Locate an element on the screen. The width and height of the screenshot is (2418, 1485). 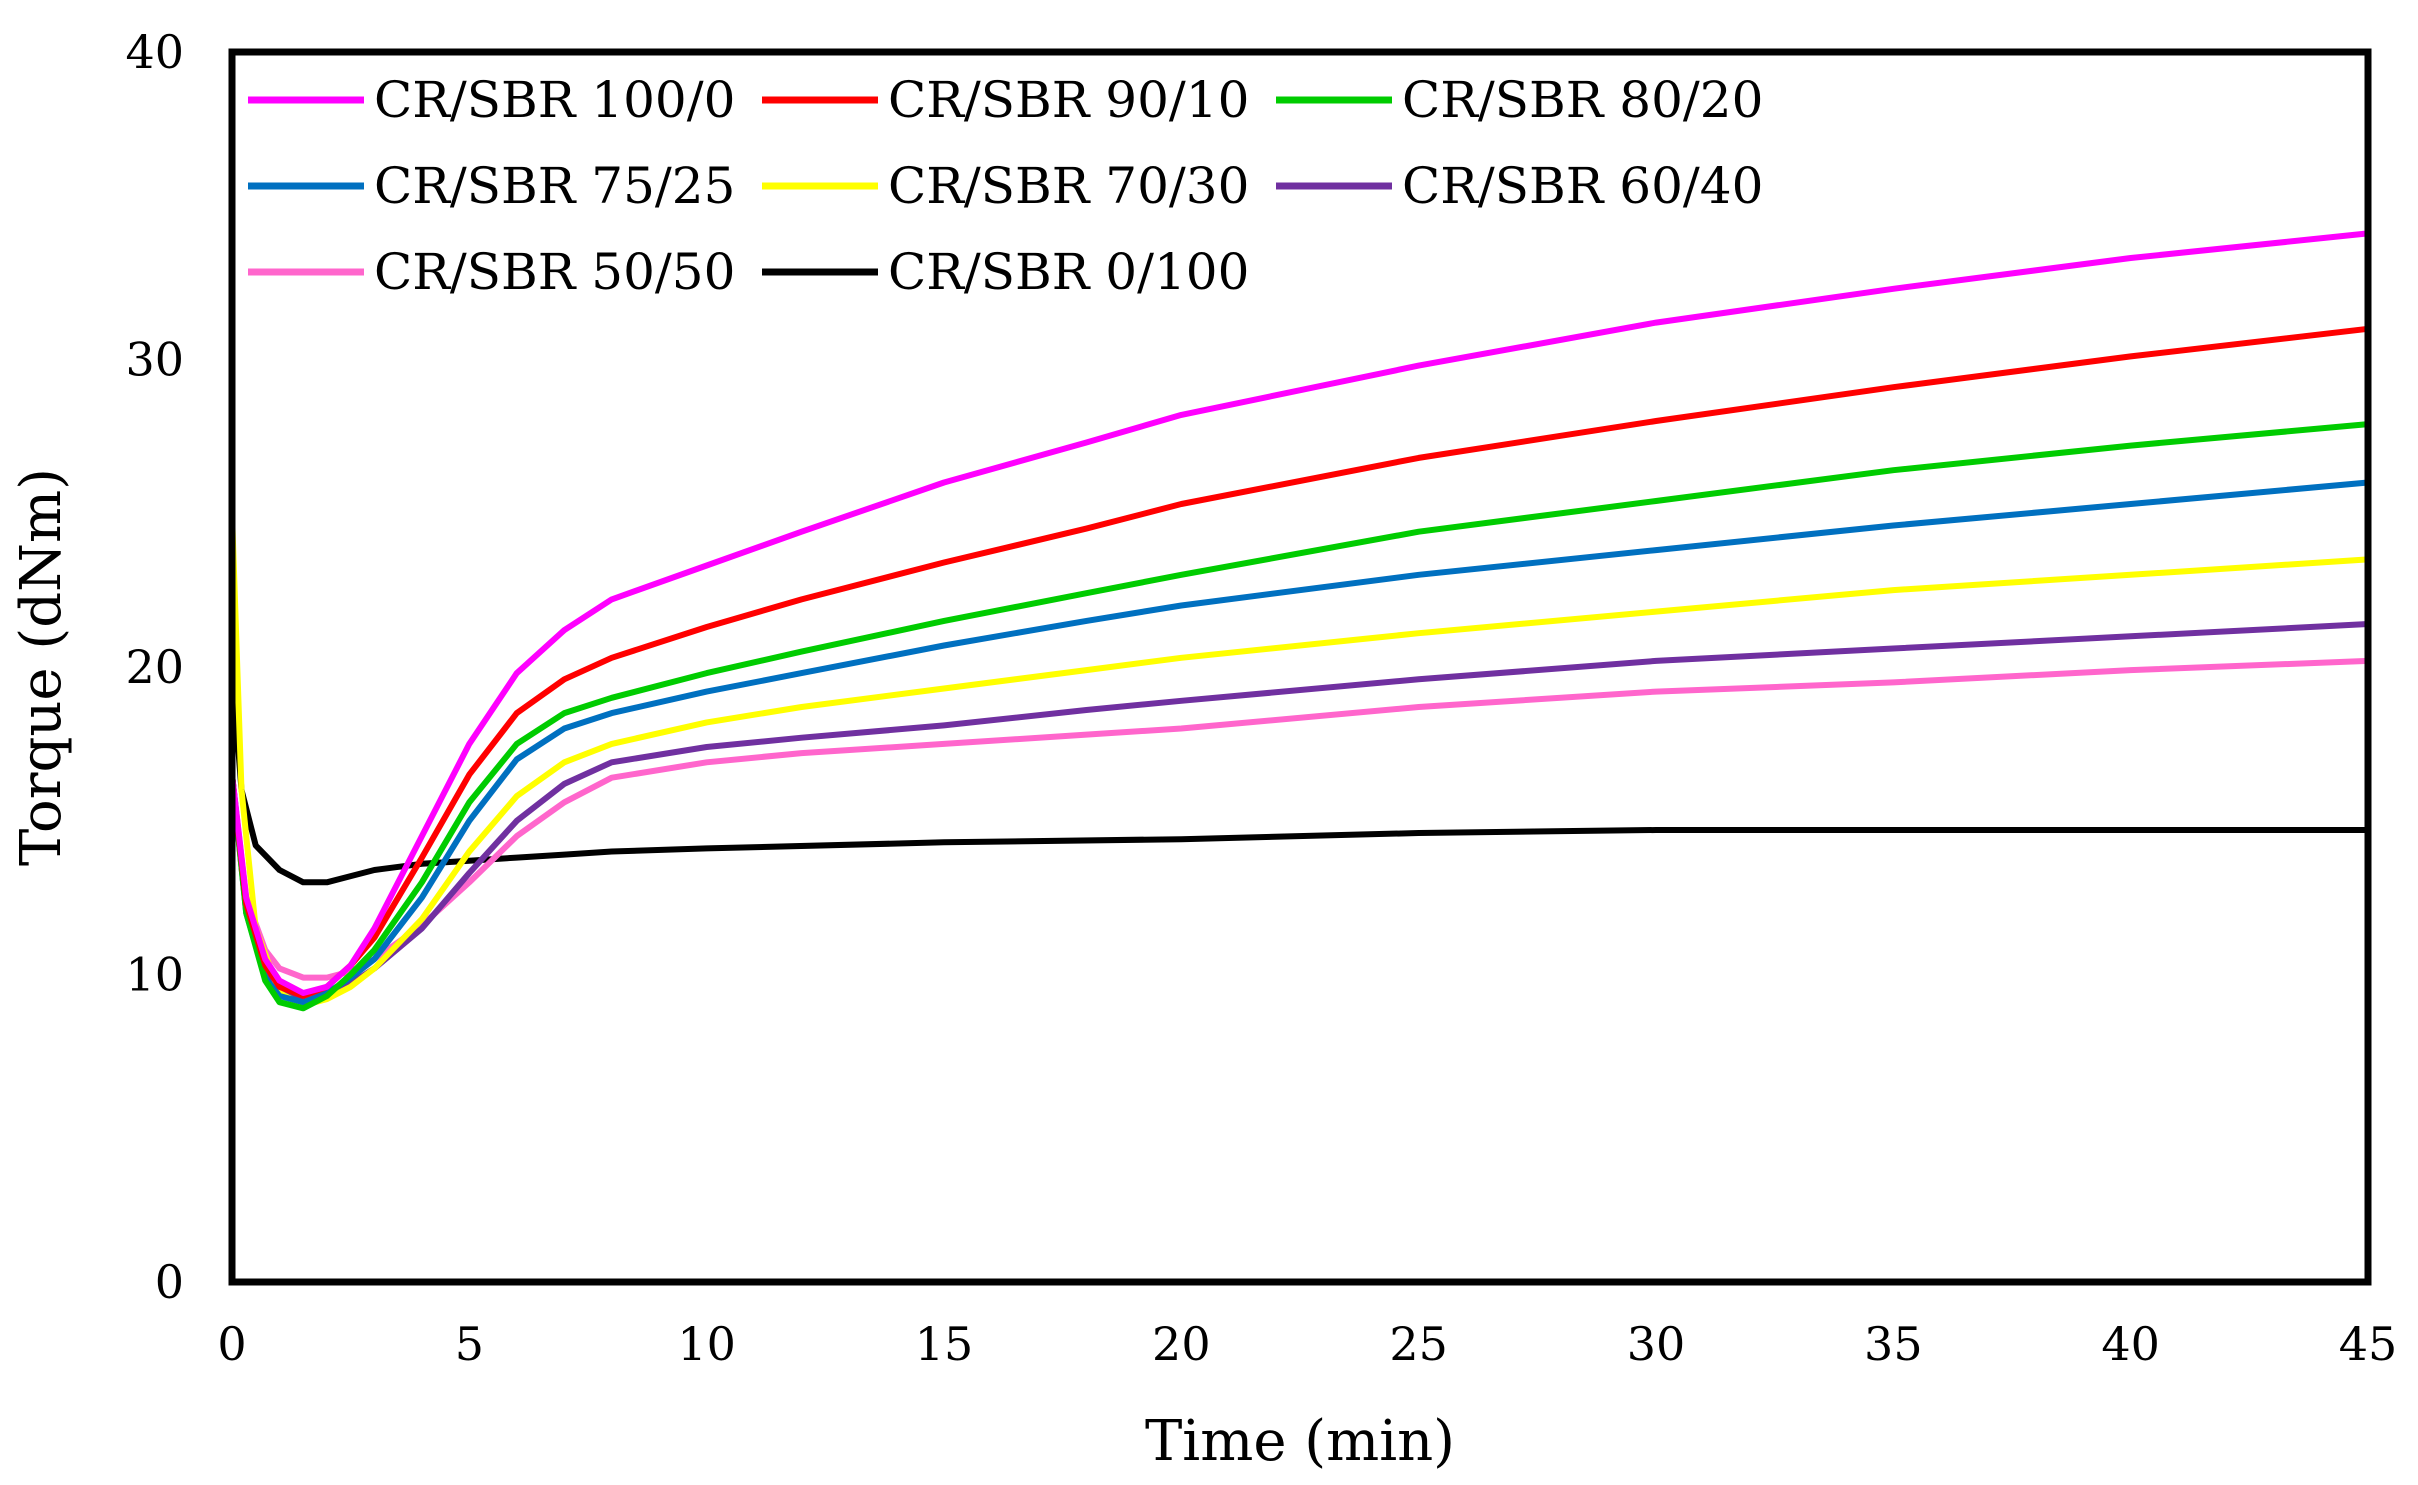
y-tick-label: 20 is located at coordinates (154, 667).